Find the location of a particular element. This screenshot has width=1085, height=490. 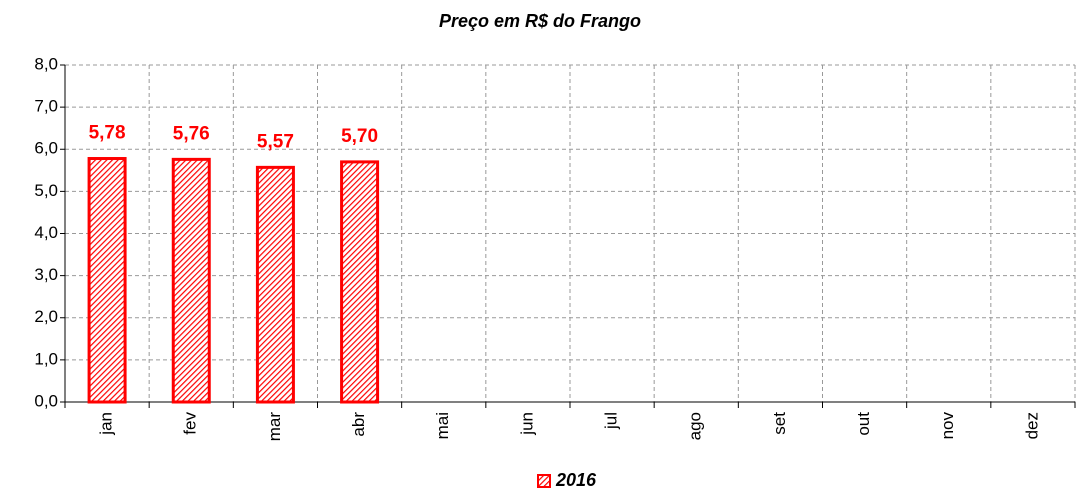

data-label: 5,76 is located at coordinates (191, 133).